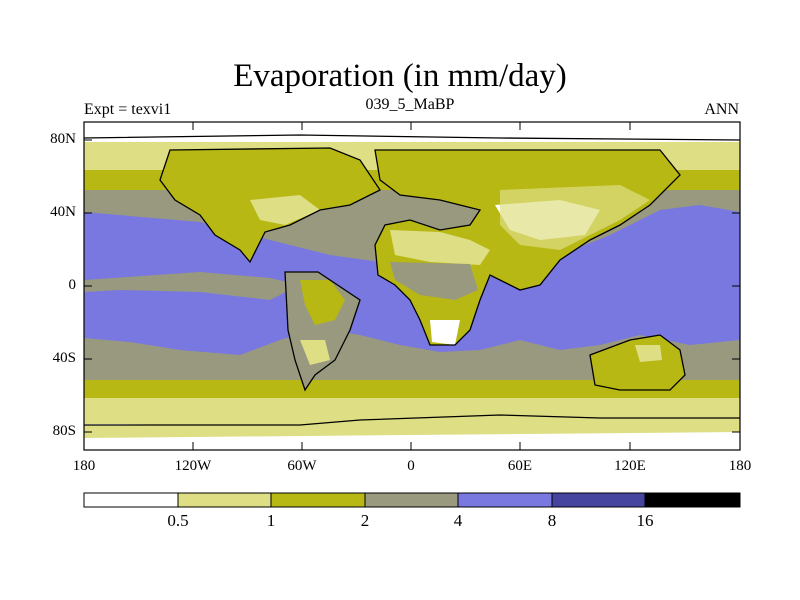  I want to click on colorbar-label-2: 2, so click(365, 520).